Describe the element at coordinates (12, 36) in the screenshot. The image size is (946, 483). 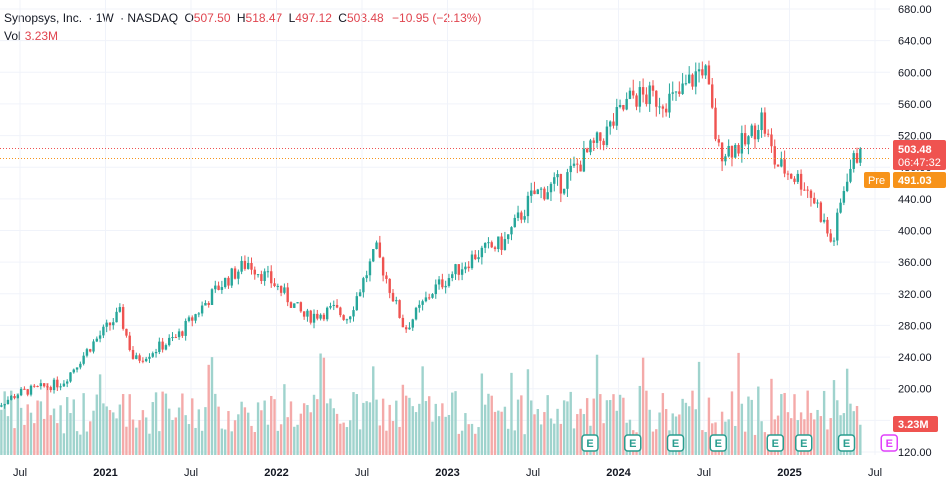
I see `volume-label: Vol` at that location.